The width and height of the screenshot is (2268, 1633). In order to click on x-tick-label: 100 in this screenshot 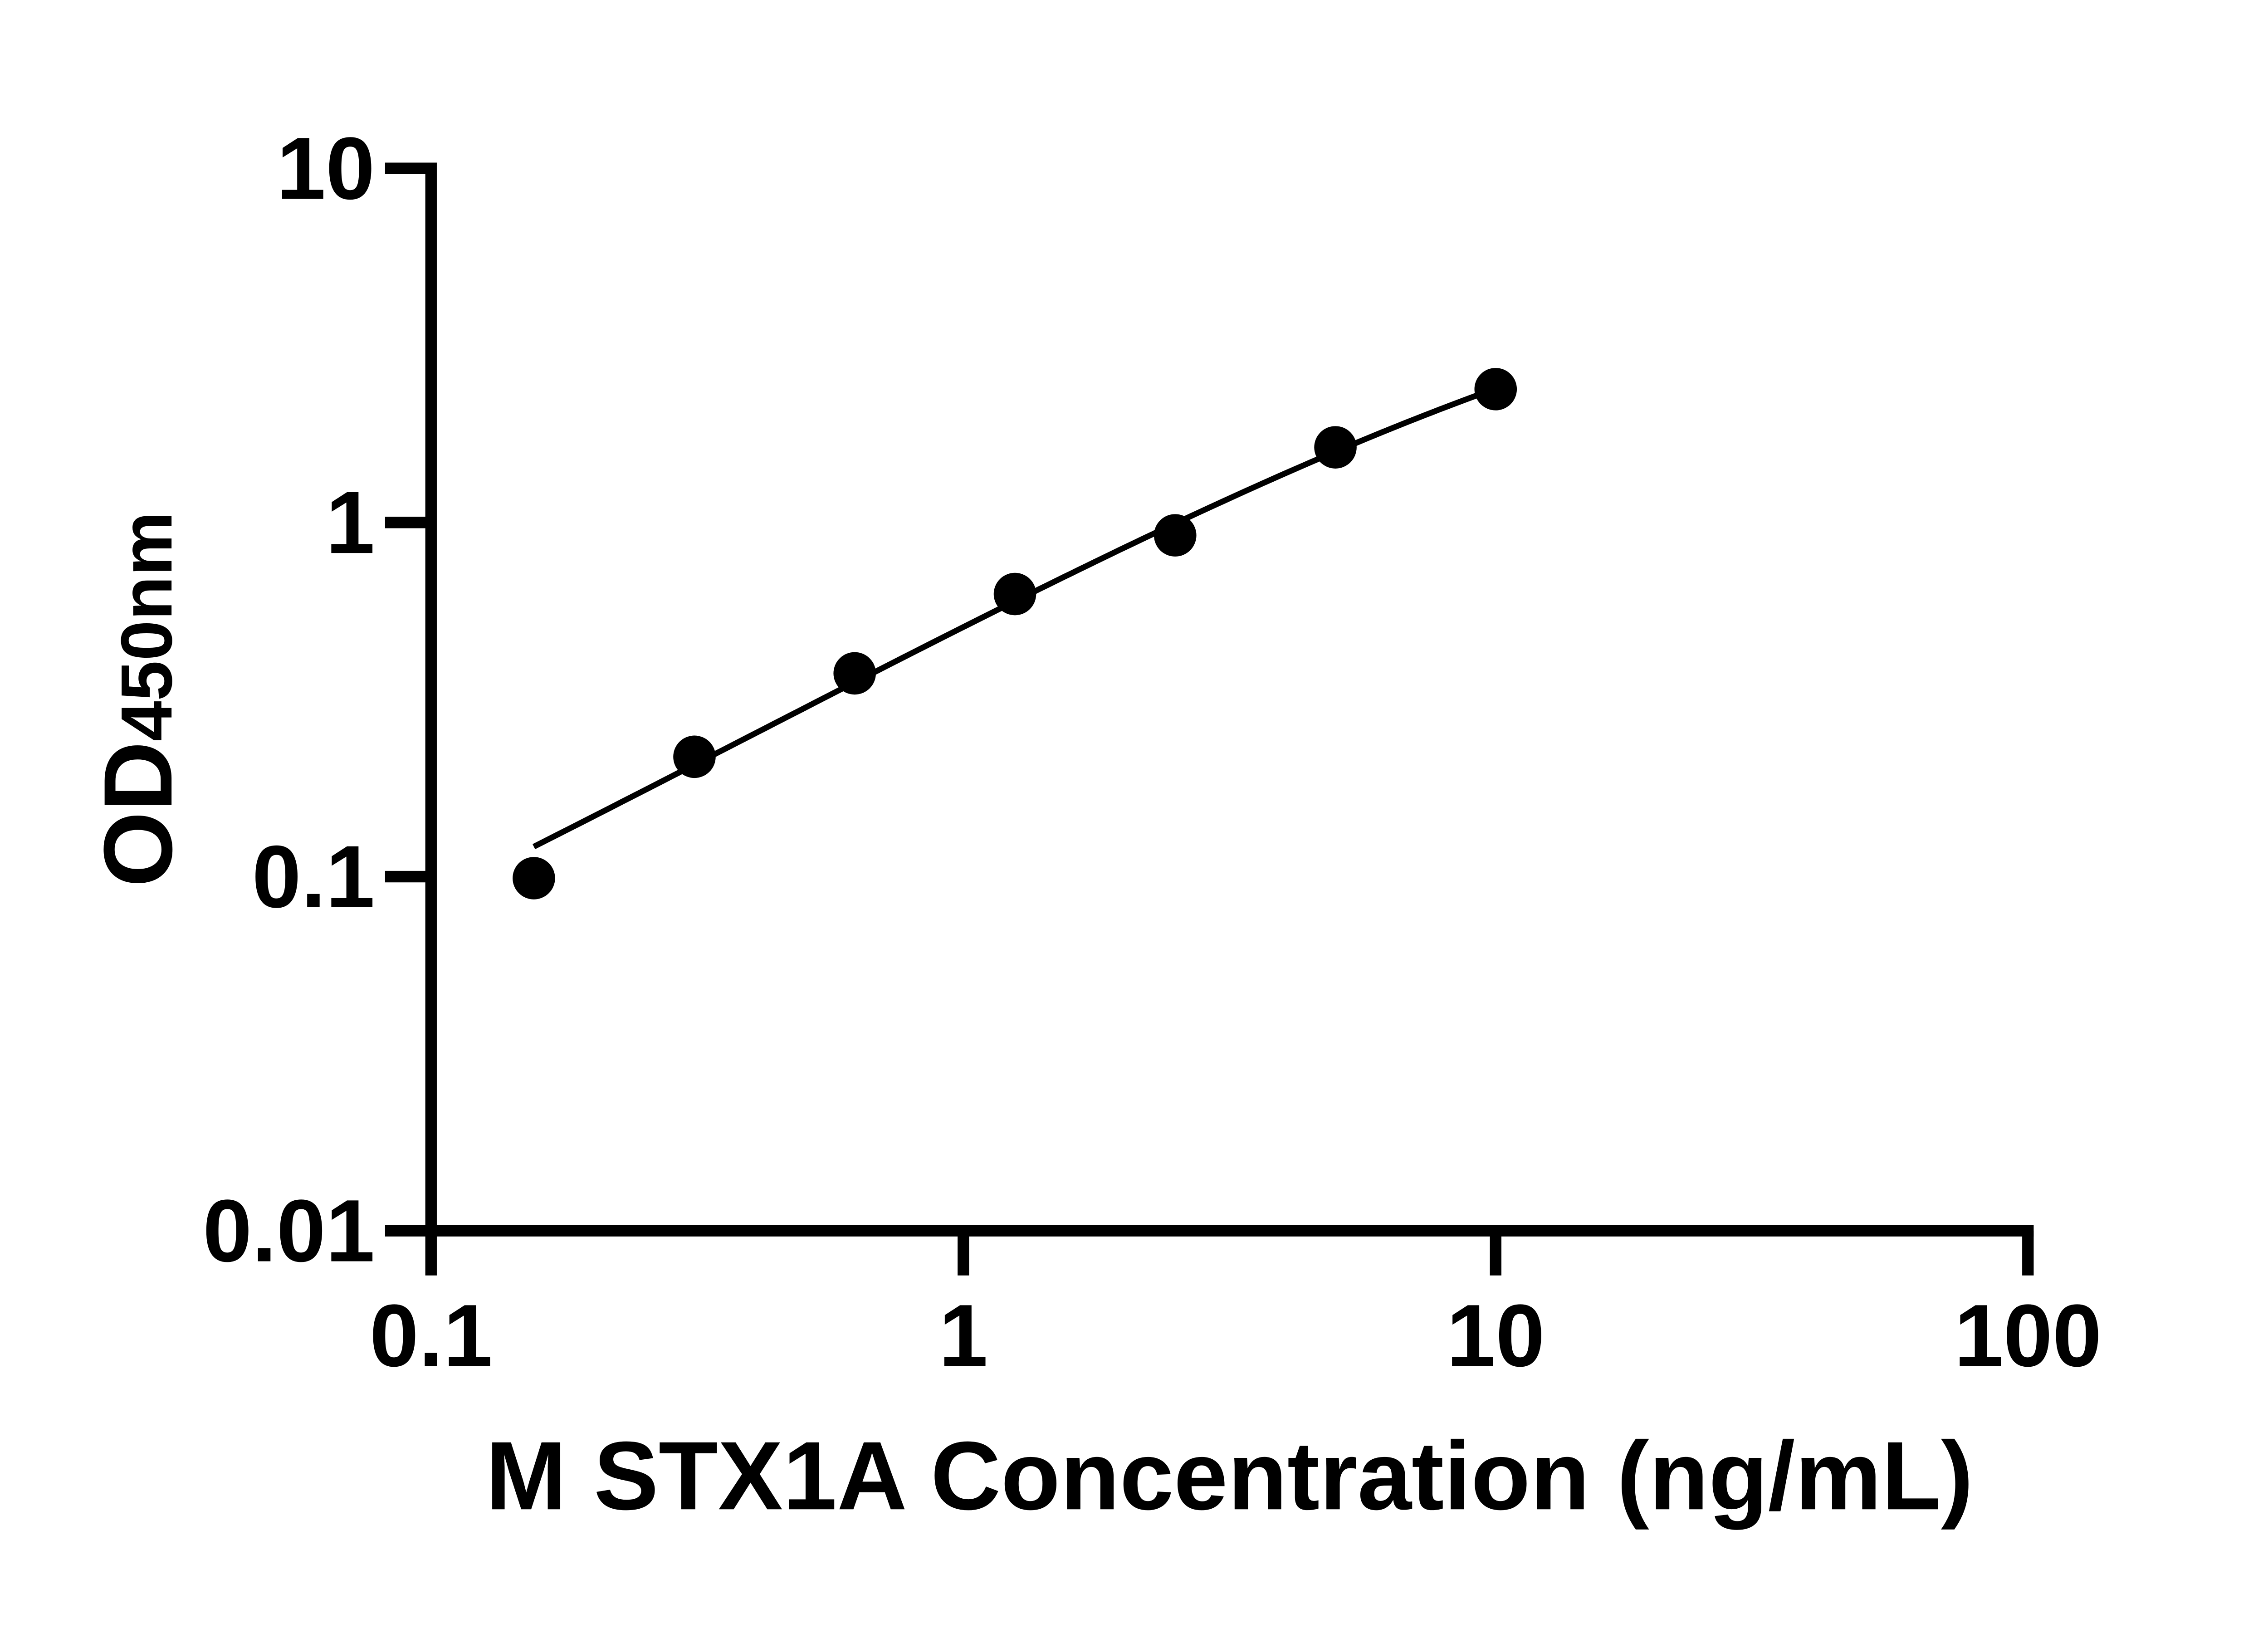, I will do `click(2028, 1336)`.